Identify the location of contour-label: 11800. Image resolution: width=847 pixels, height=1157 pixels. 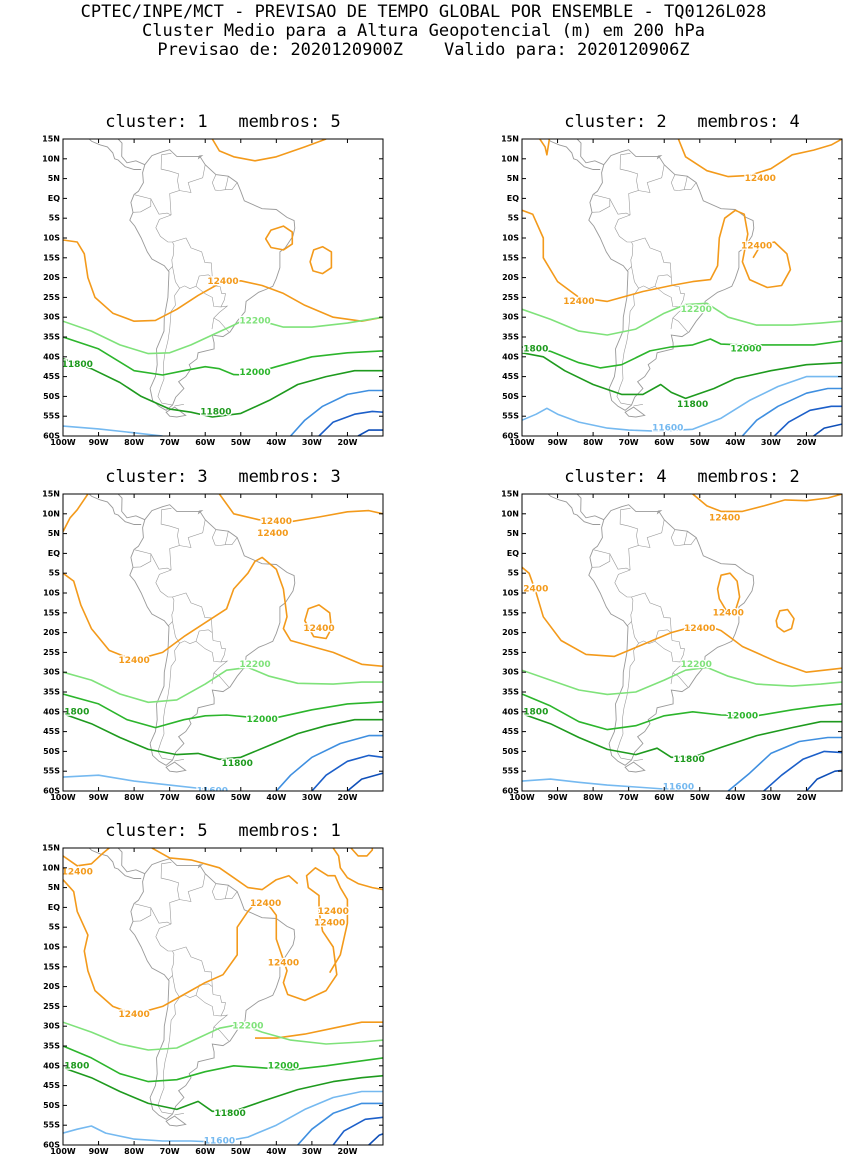
(73, 712).